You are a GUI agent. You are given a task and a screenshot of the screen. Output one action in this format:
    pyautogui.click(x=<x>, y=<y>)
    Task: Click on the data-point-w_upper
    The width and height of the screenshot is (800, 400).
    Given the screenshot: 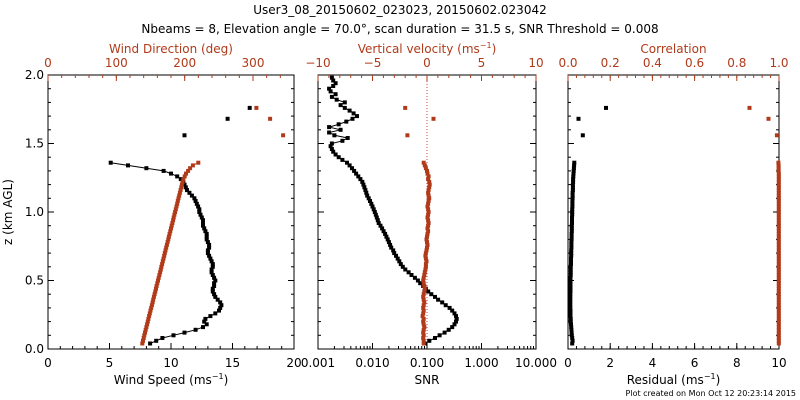 What is the action you would take?
    pyautogui.click(x=405, y=107)
    